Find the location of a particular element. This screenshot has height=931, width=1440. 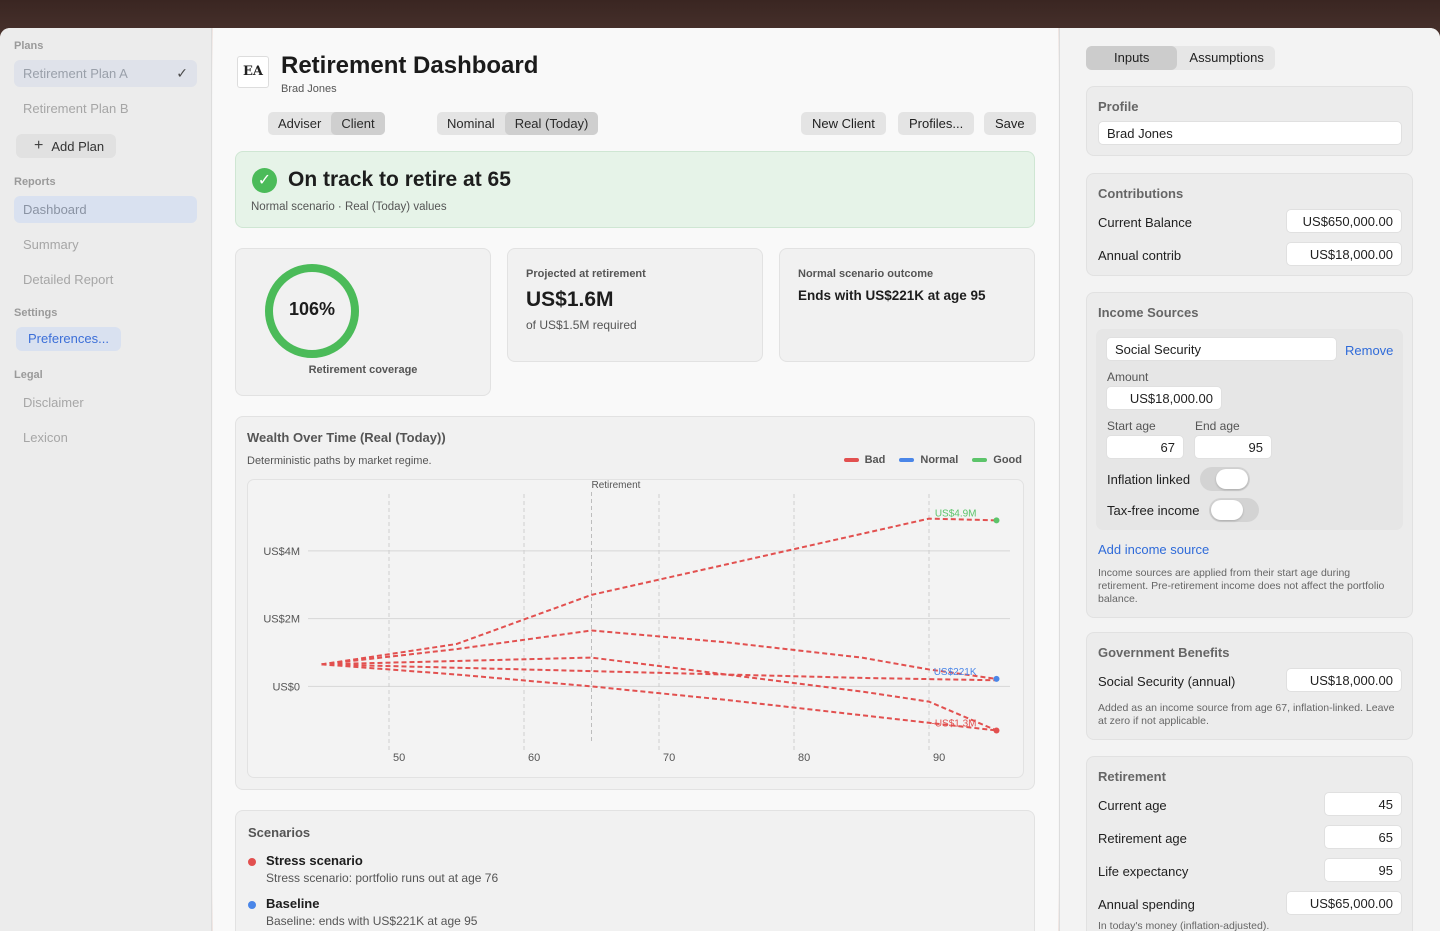

coverage-arc is located at coordinates (312, 311).